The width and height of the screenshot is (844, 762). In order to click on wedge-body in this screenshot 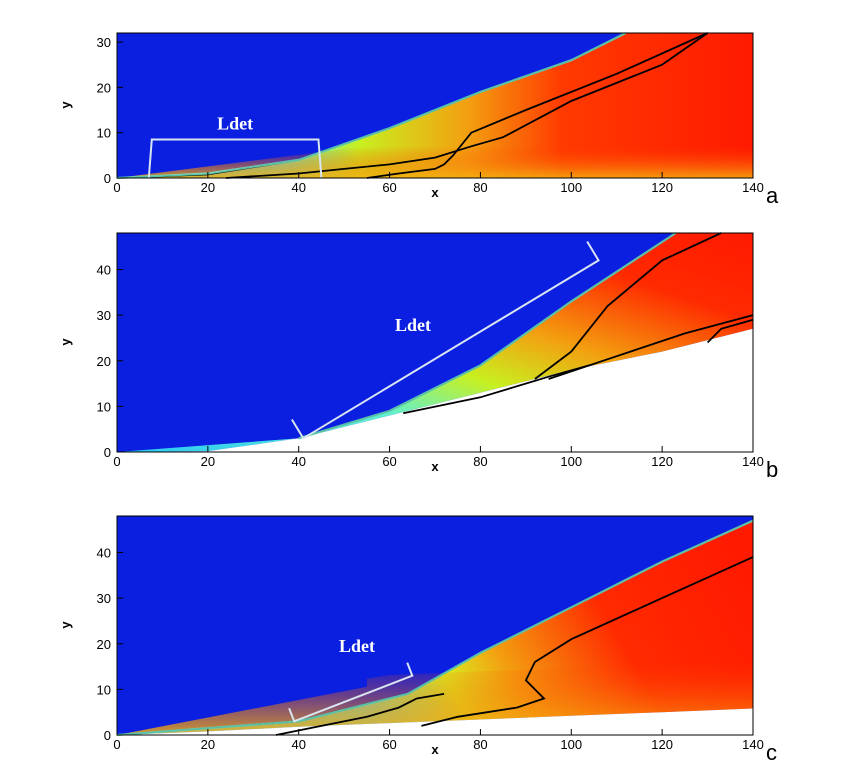, I will do `click(435, 390)`.